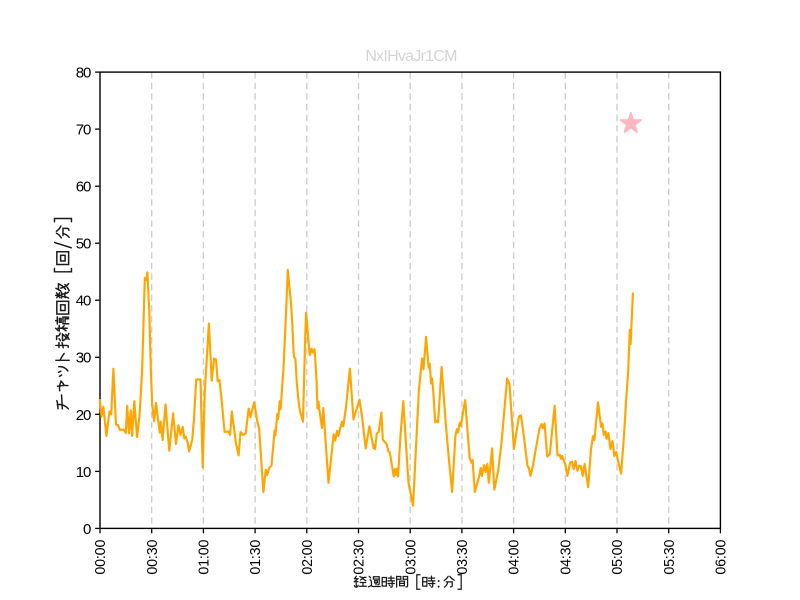 The image size is (800, 600). I want to click on svg-text: 80, so click(83, 73).